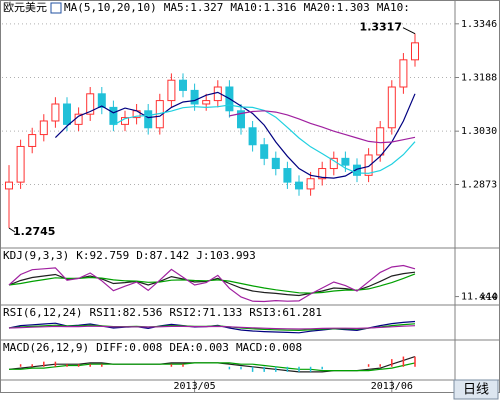 This screenshot has height=401, width=500. Describe the element at coordinates (489, 297) in the screenshot. I see `unit-label: x10` at that location.